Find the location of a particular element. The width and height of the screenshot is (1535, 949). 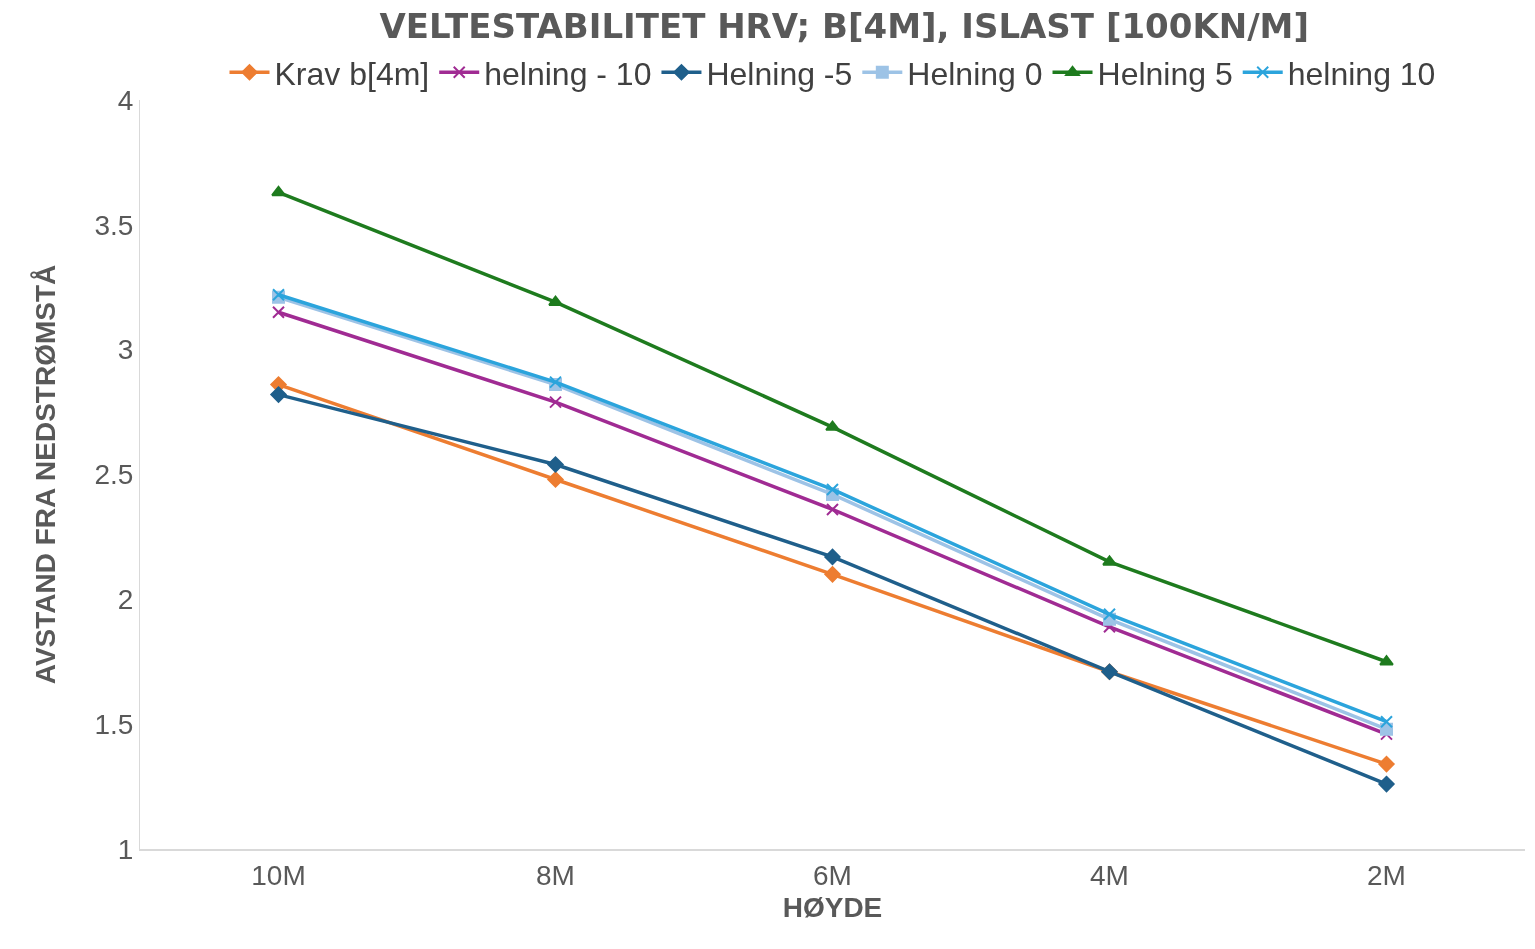

legend-label: helning - 10 is located at coordinates (568, 73).